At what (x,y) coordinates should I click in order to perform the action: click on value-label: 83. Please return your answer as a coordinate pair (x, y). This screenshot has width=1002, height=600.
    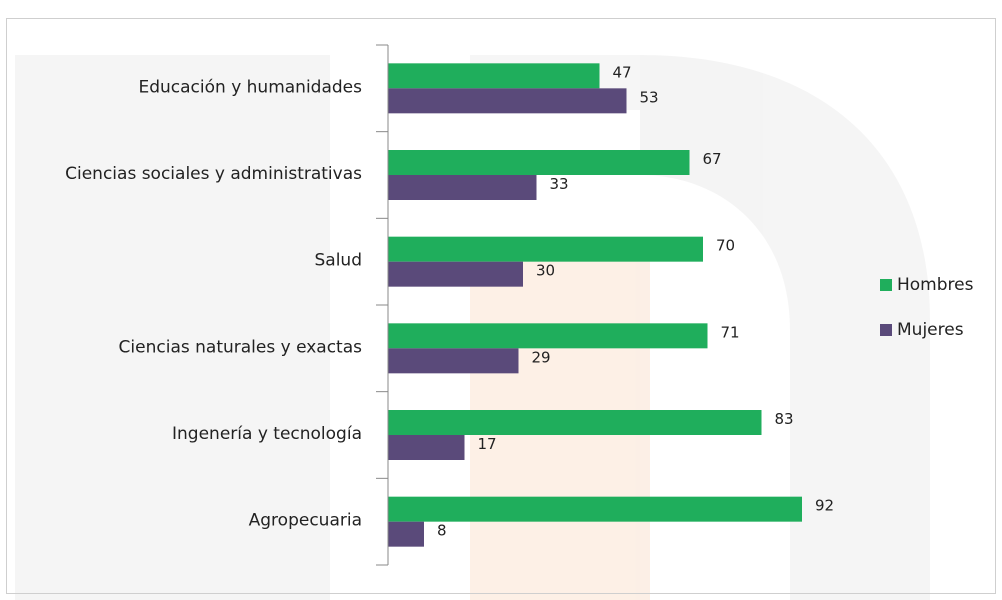
    Looking at the image, I should click on (784, 419).